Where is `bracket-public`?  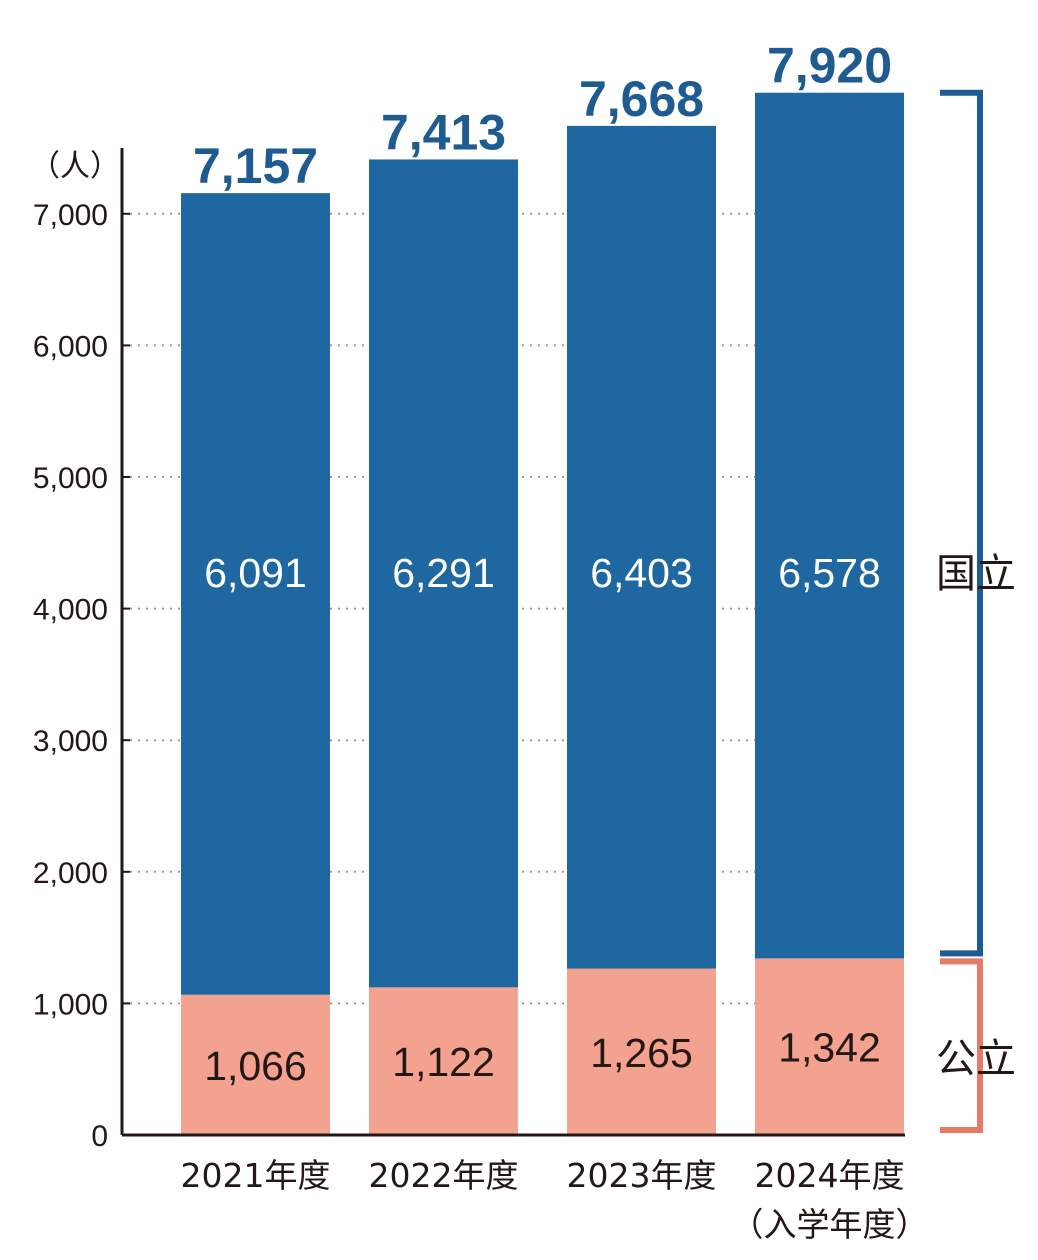 bracket-public is located at coordinates (961, 1045).